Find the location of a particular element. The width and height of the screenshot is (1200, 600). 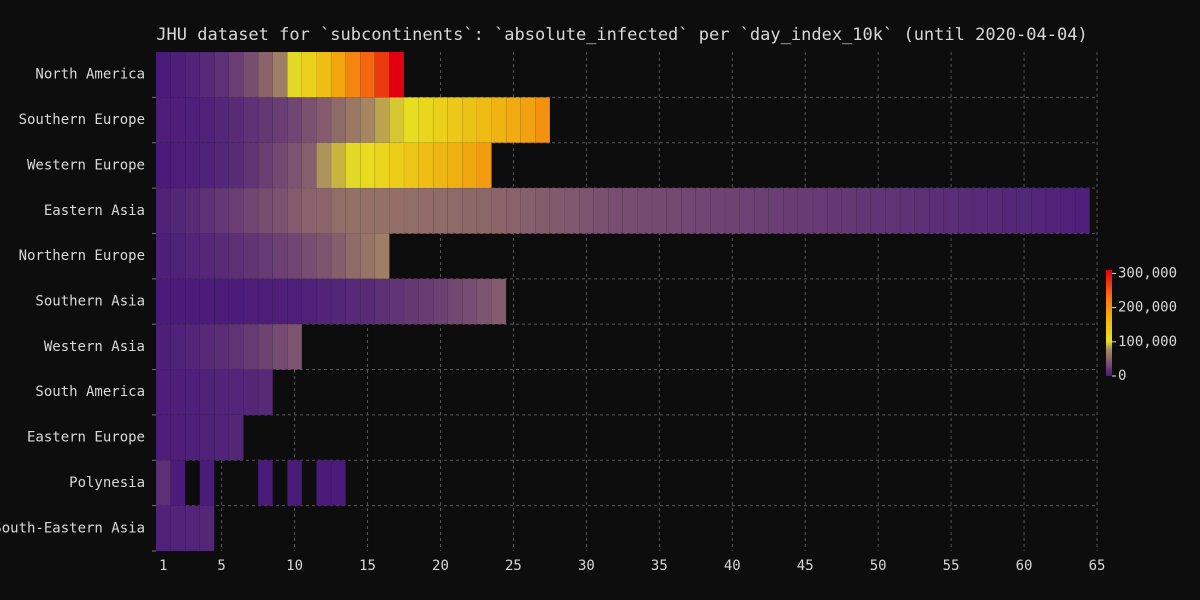

colorbar-tick-label: 300,000 is located at coordinates (1147, 273).